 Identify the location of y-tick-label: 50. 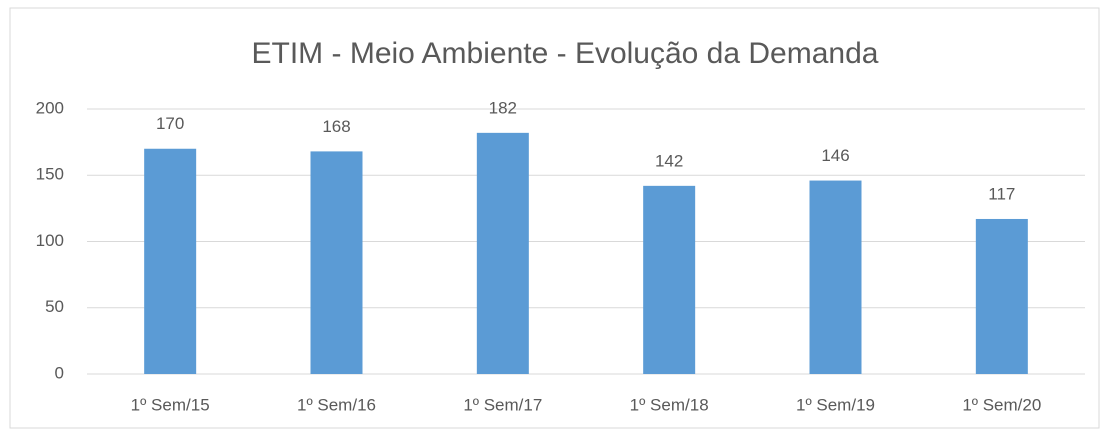
(54, 306).